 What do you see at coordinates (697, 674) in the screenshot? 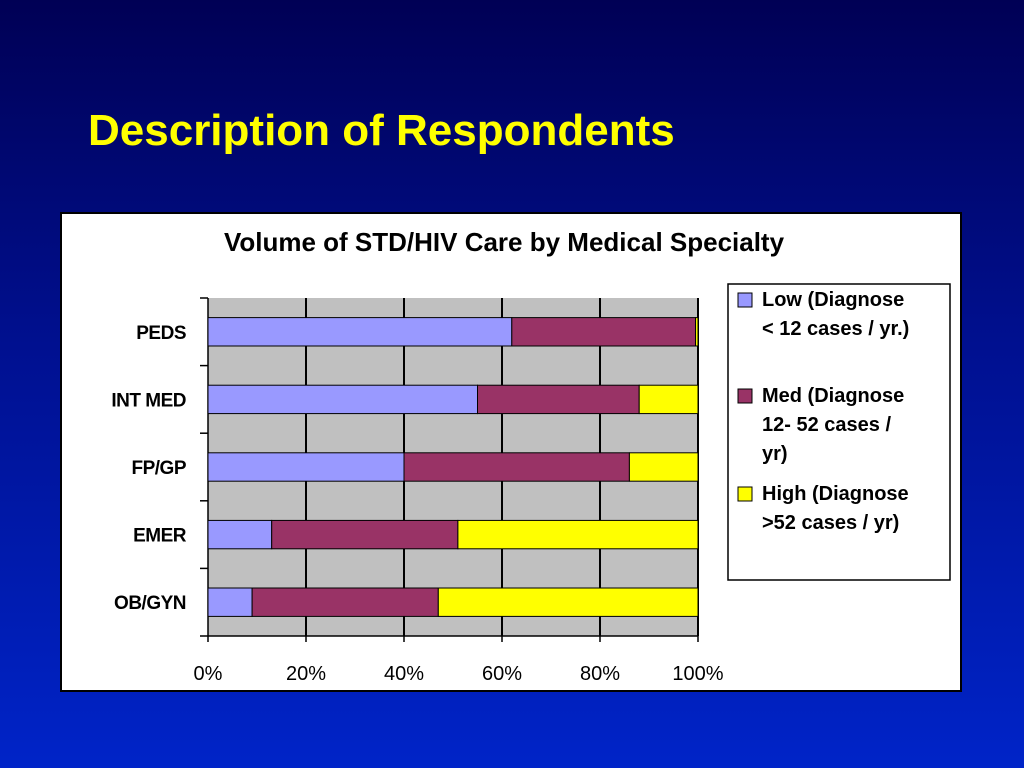
I see `x-tick-label: 100%` at bounding box center [697, 674].